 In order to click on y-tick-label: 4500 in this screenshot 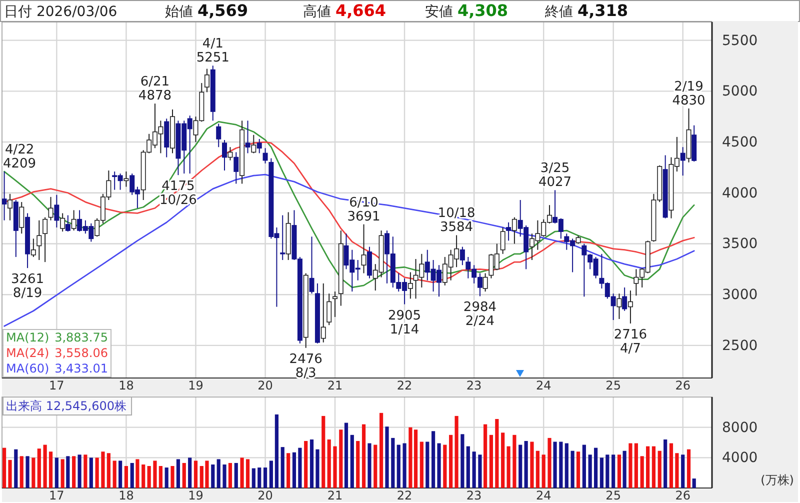, I will do `click(740, 142)`.